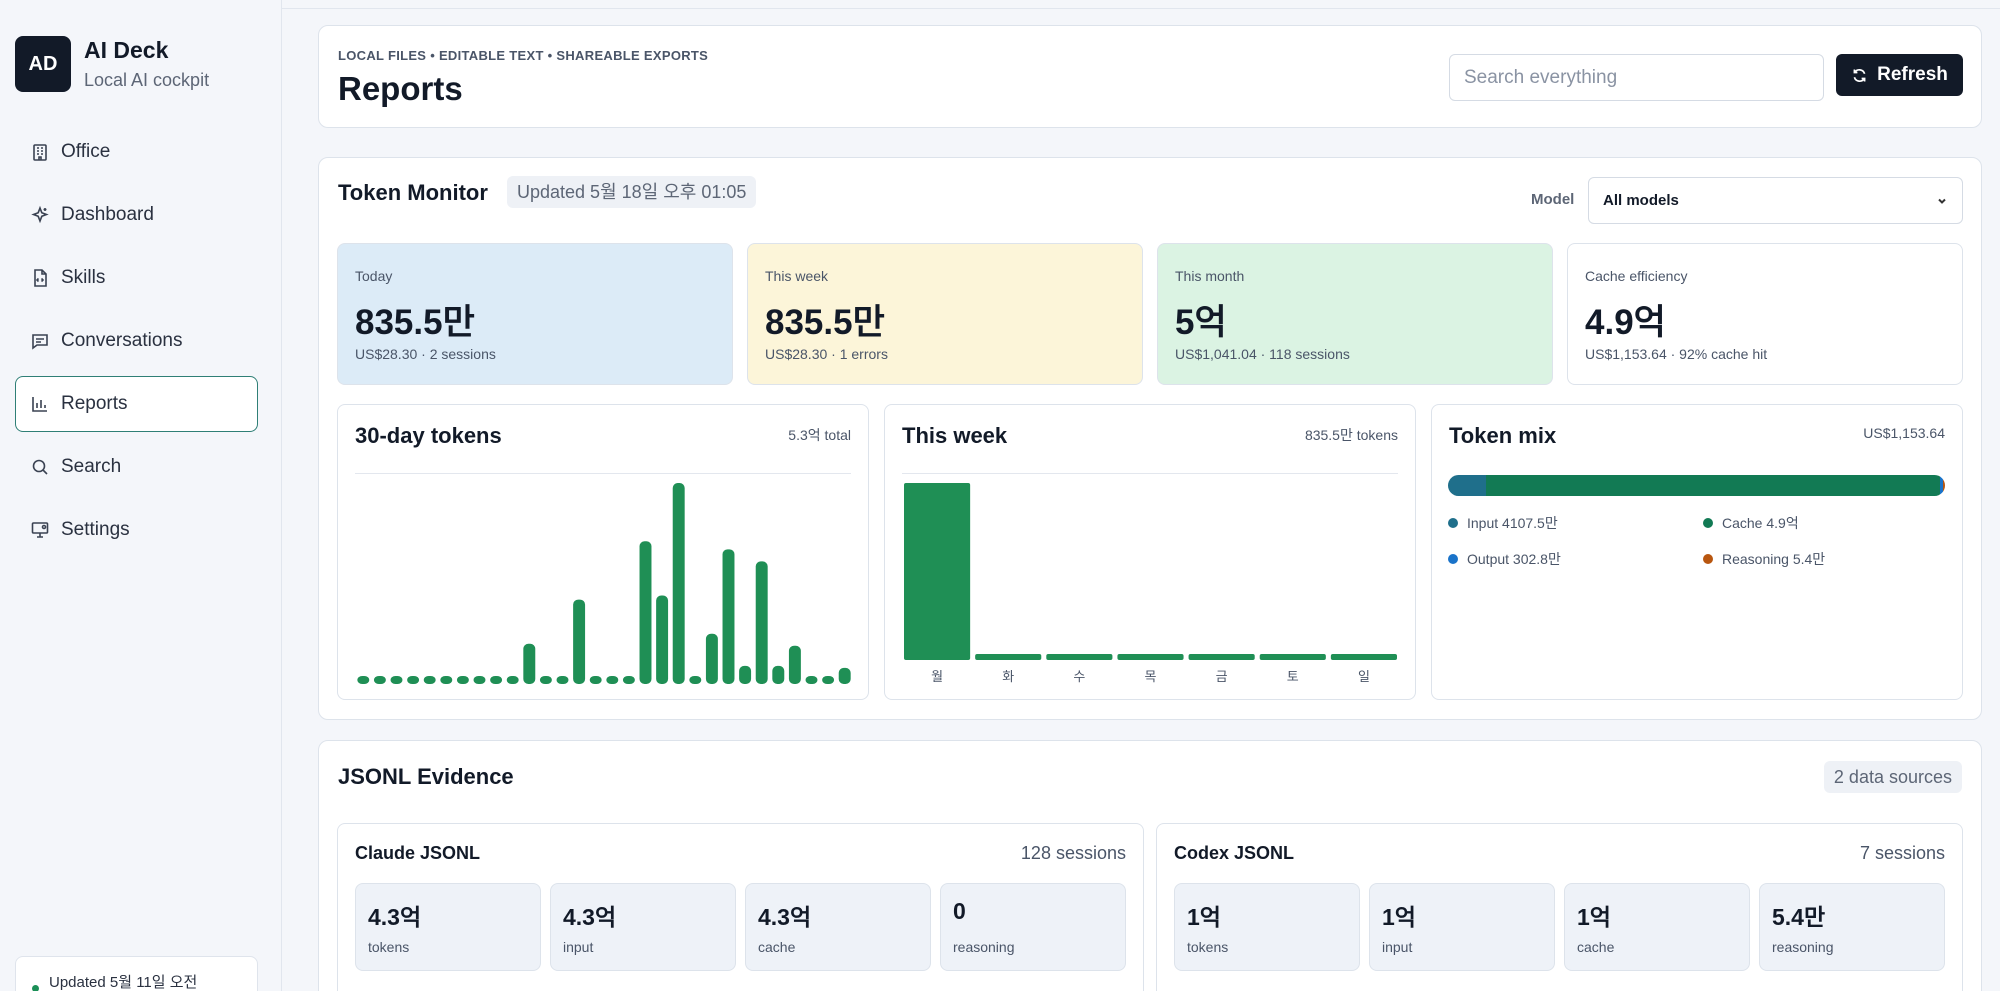  What do you see at coordinates (1293, 677) in the screenshot?
I see `tick-label: 토` at bounding box center [1293, 677].